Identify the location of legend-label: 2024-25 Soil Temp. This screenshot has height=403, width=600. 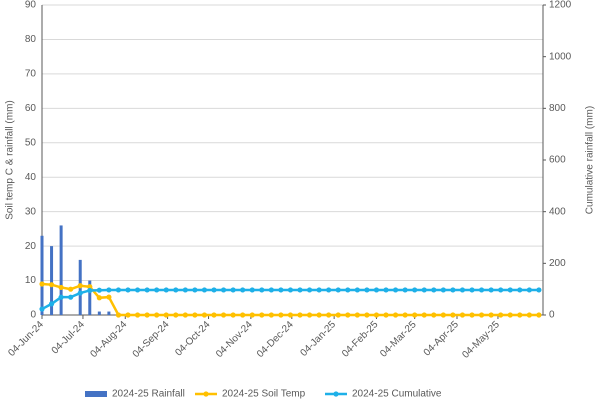
(264, 394).